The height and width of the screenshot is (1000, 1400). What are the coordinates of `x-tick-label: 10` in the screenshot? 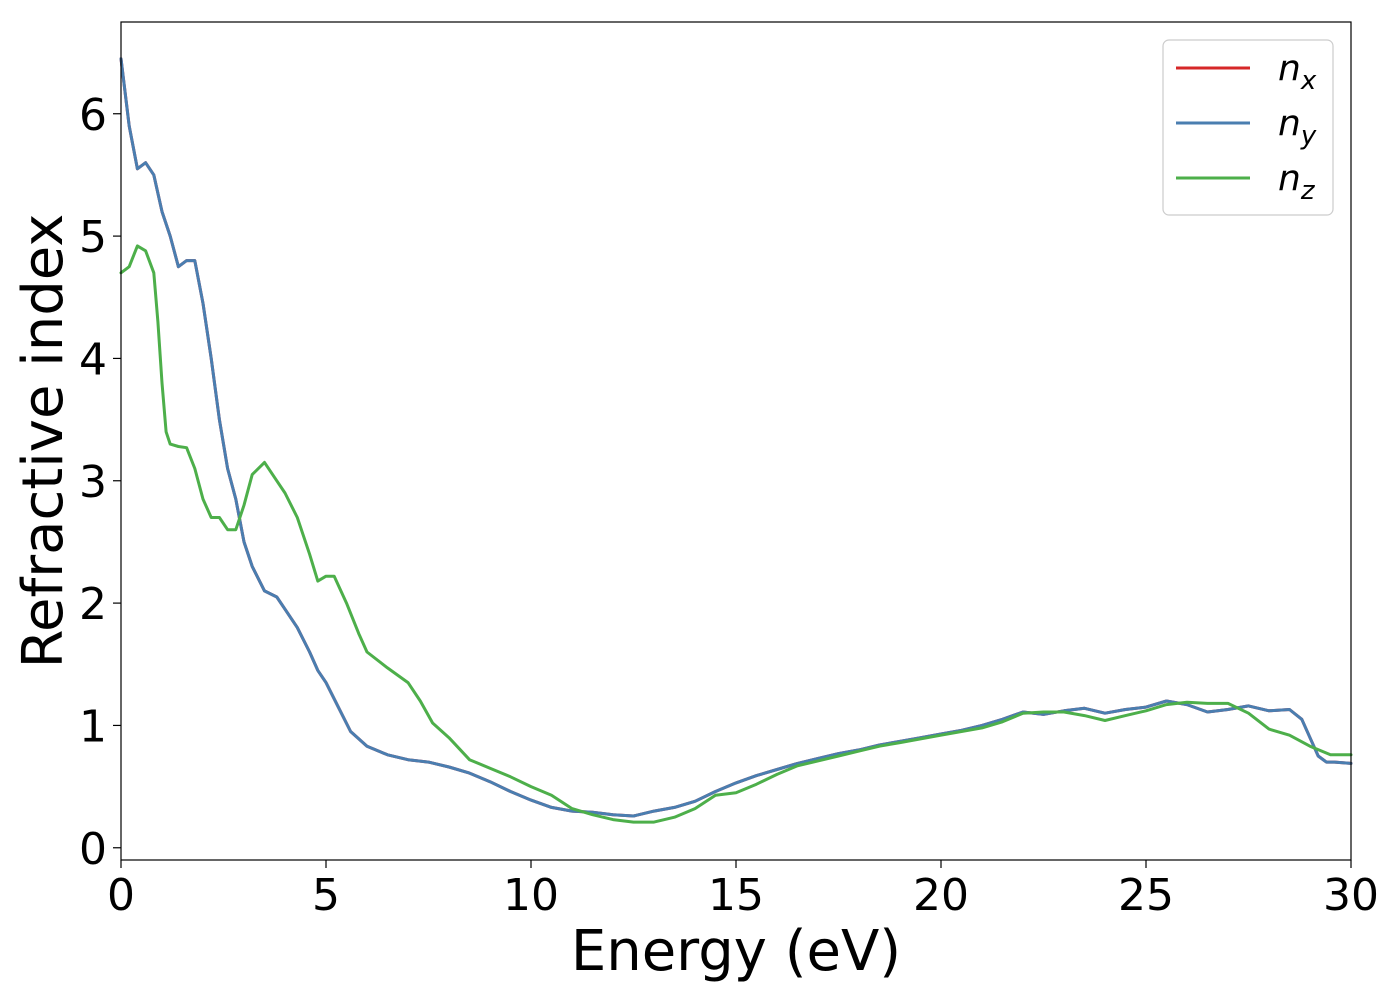 It's located at (531, 895).